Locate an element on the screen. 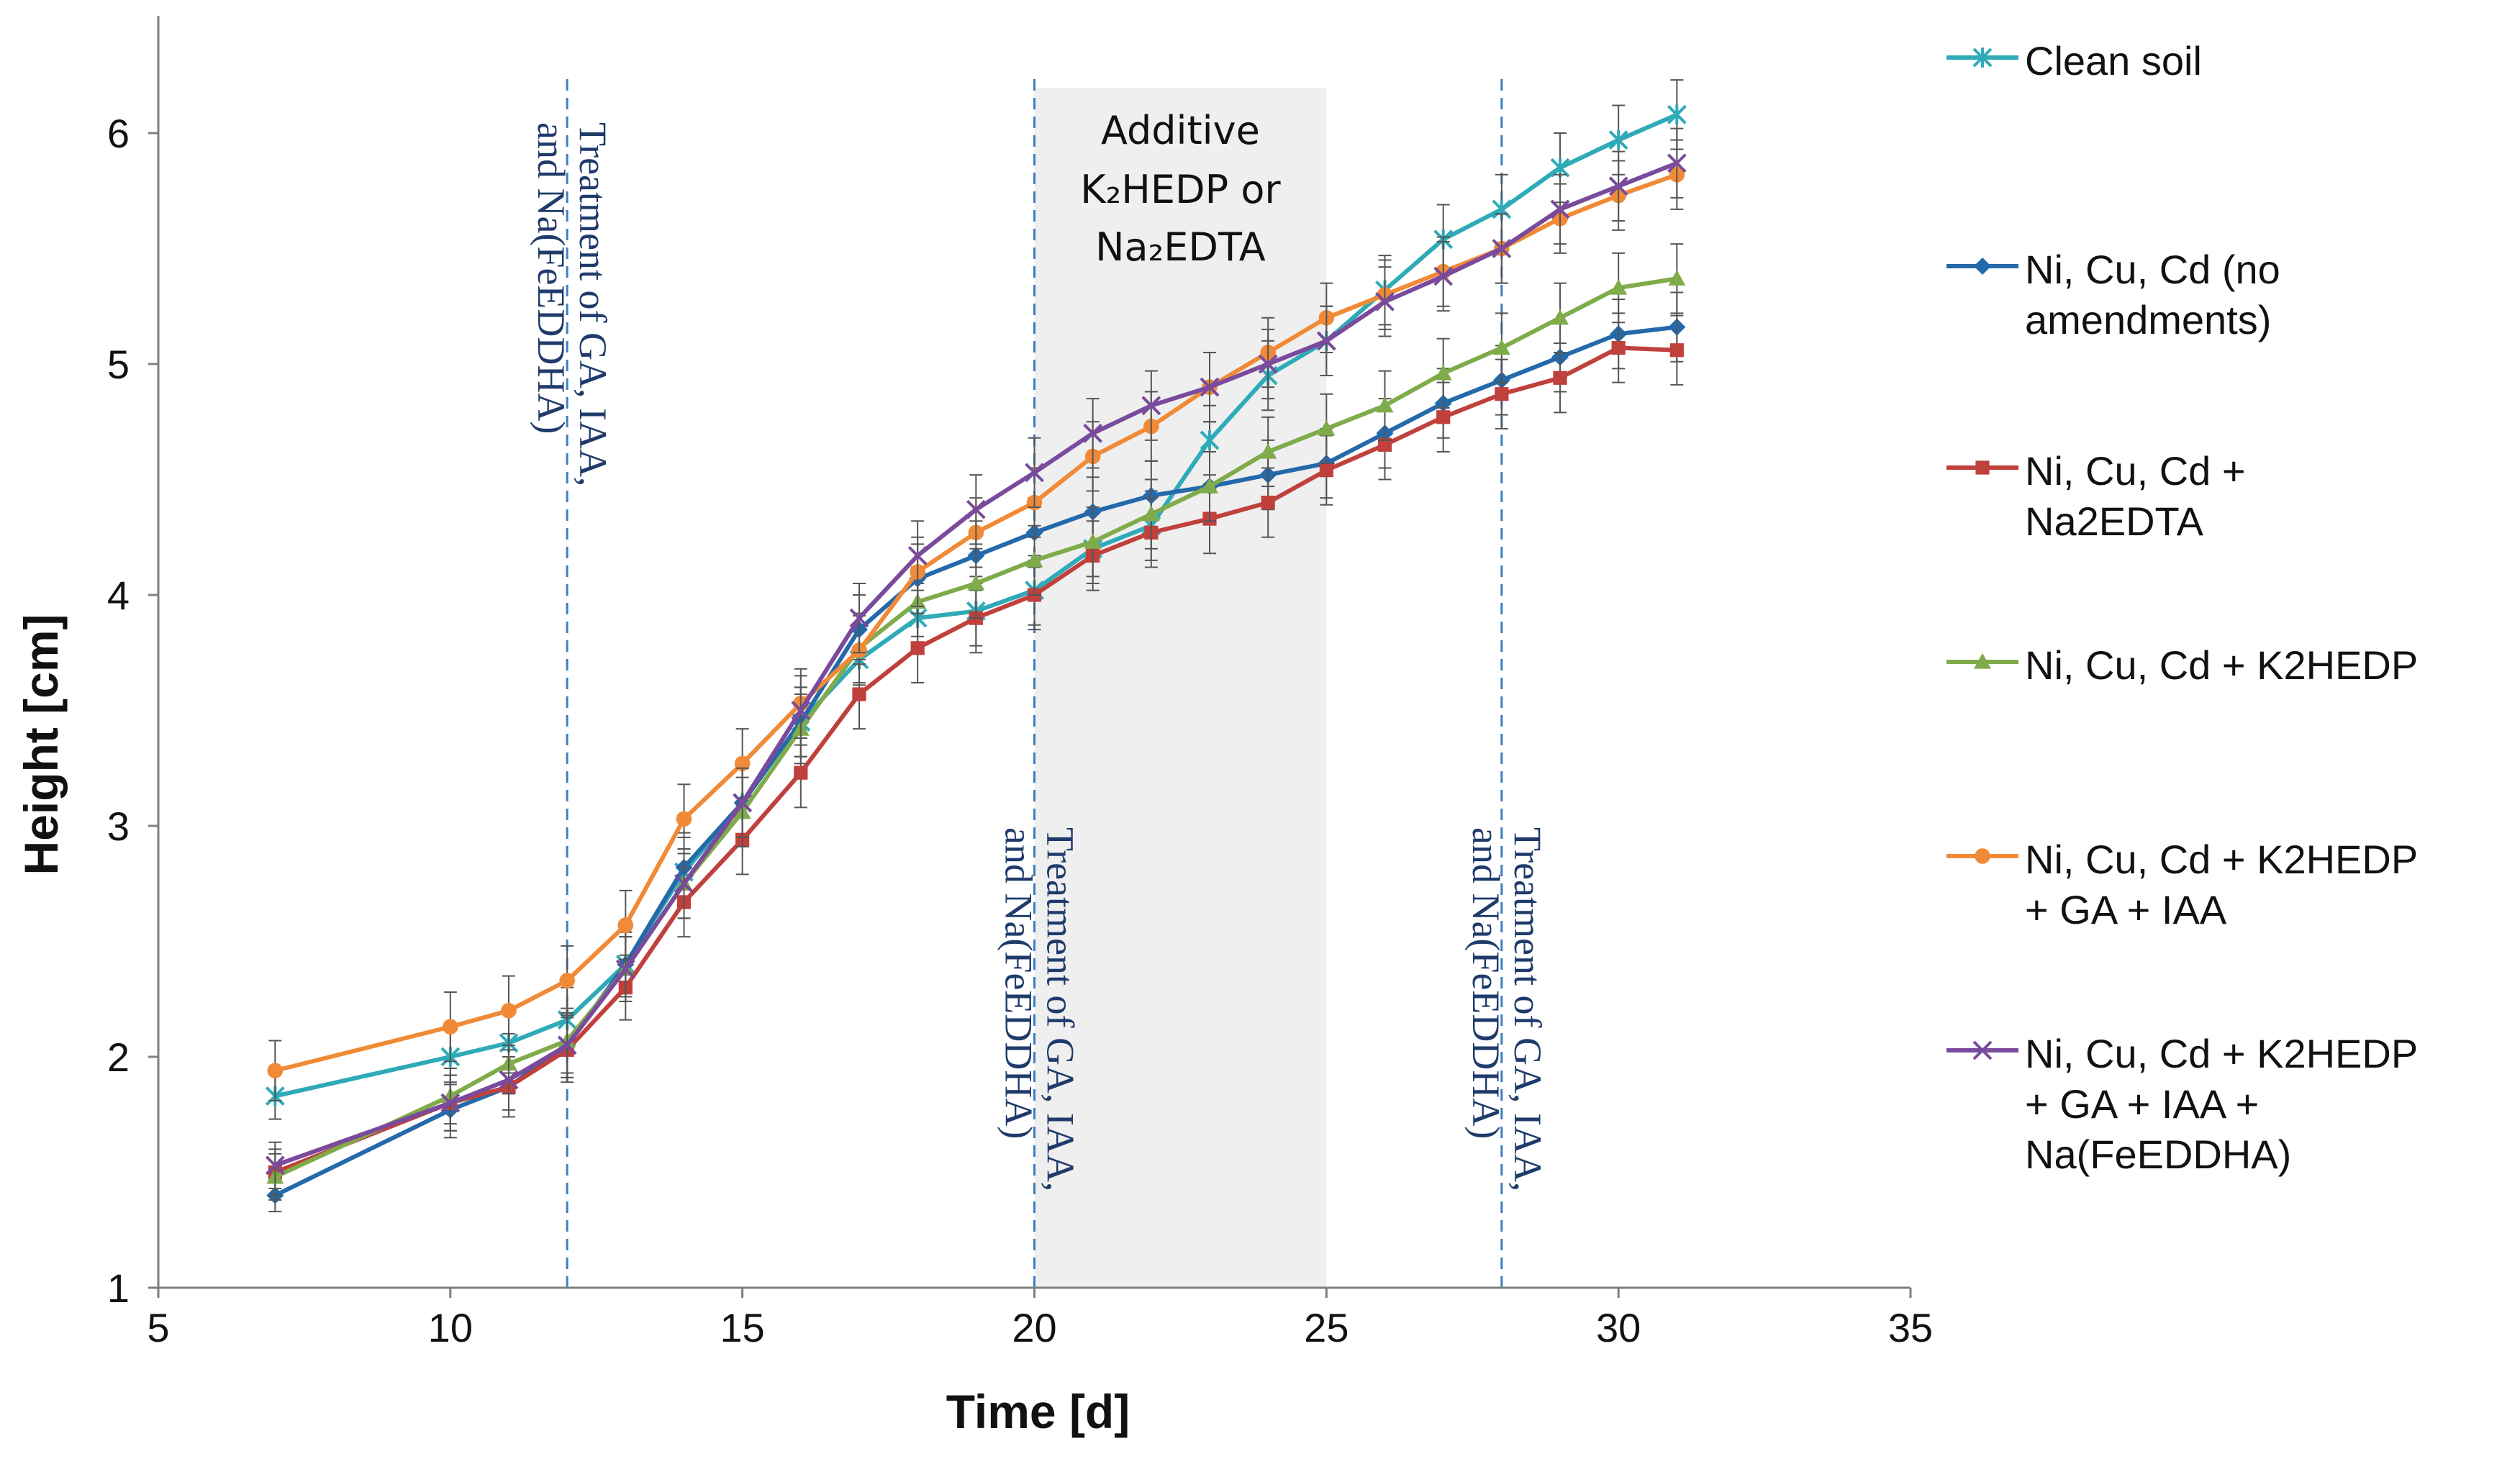 The image size is (2520, 1464). legend-marker-k2hedp is located at coordinates (1982, 661).